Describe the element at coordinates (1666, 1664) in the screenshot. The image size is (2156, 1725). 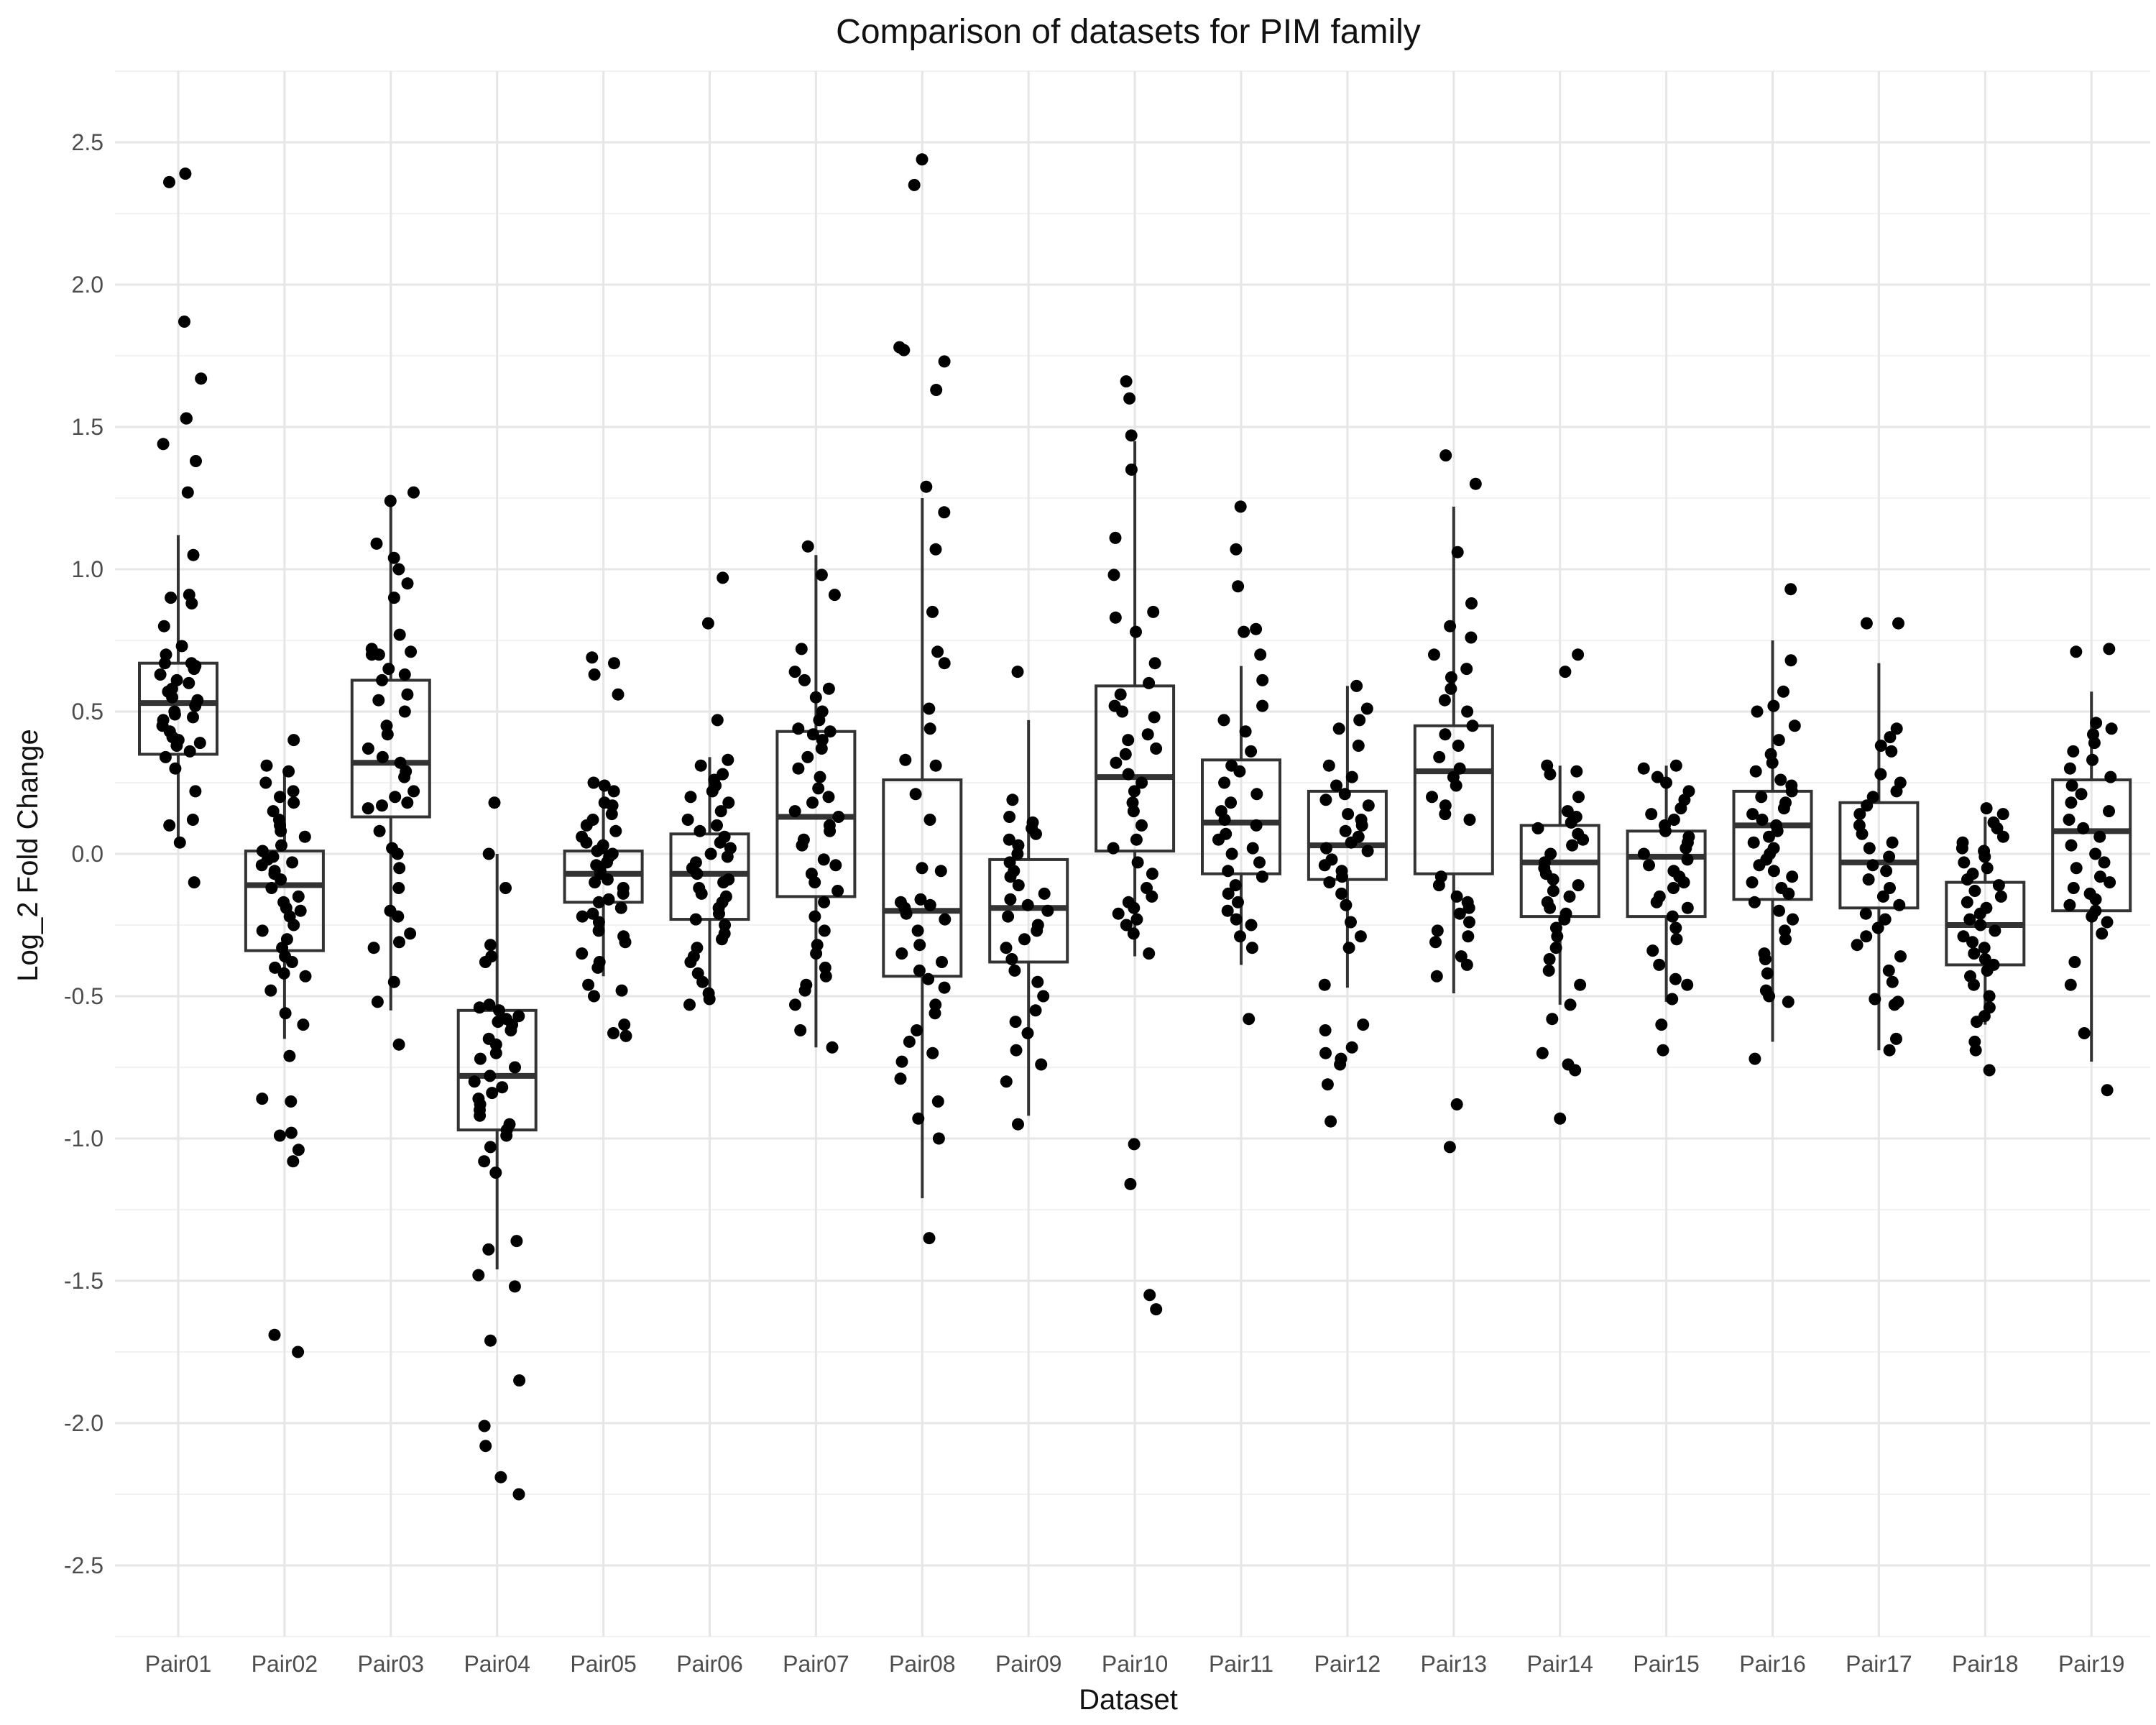
I see `x-tick-label: Pair15` at that location.